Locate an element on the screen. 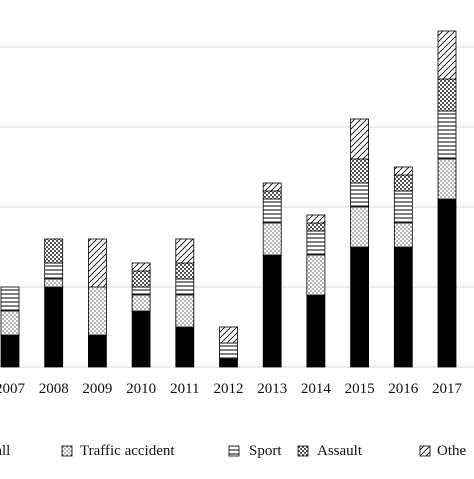 The width and height of the screenshot is (474, 479). bar-segment-fall-2011 is located at coordinates (185, 347).